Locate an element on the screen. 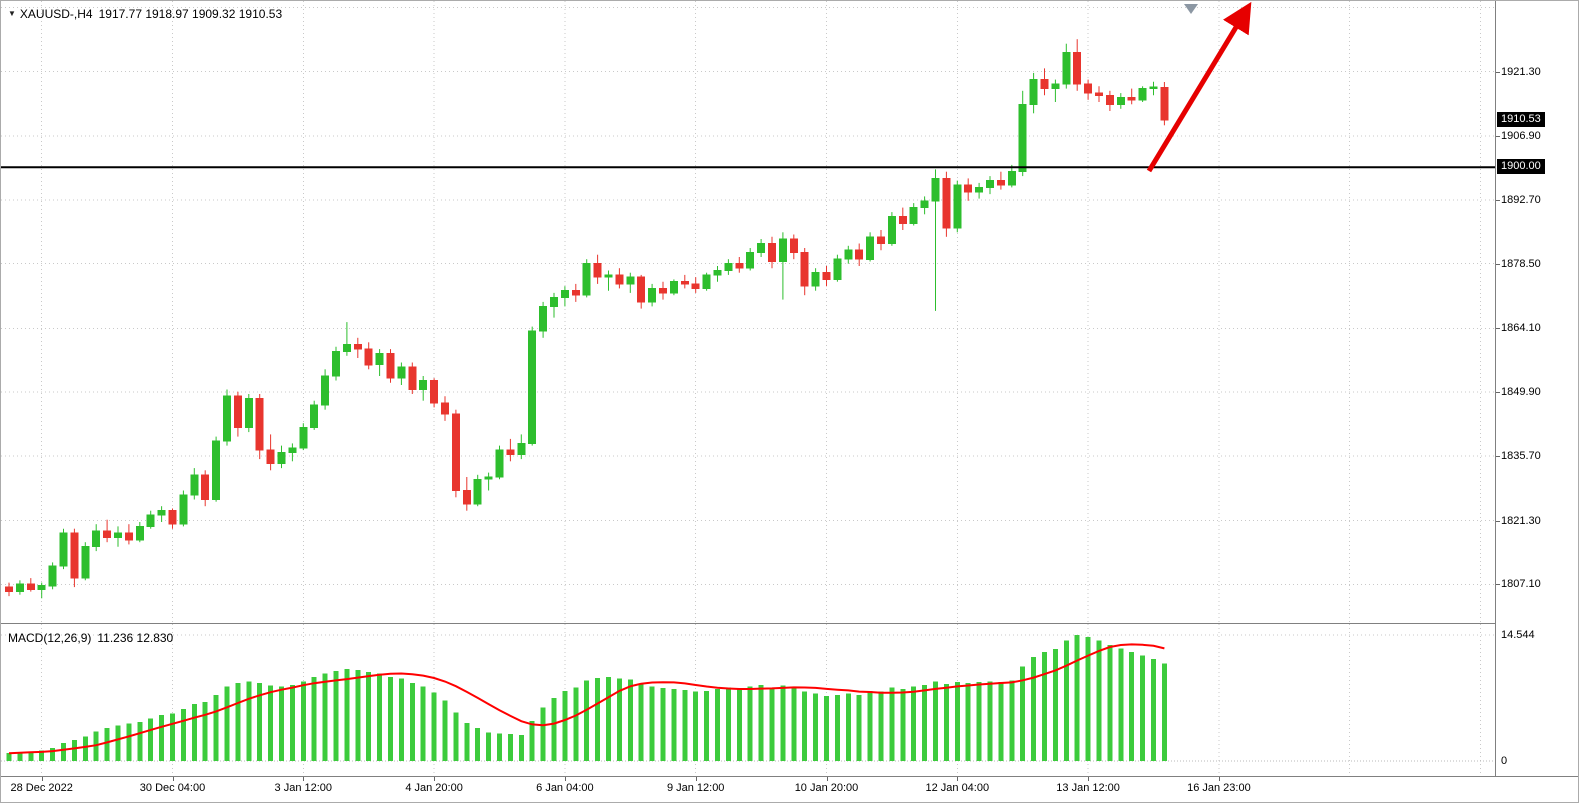 This screenshot has height=803, width=1579. price-axis-label: 1906.90 is located at coordinates (1521, 136).